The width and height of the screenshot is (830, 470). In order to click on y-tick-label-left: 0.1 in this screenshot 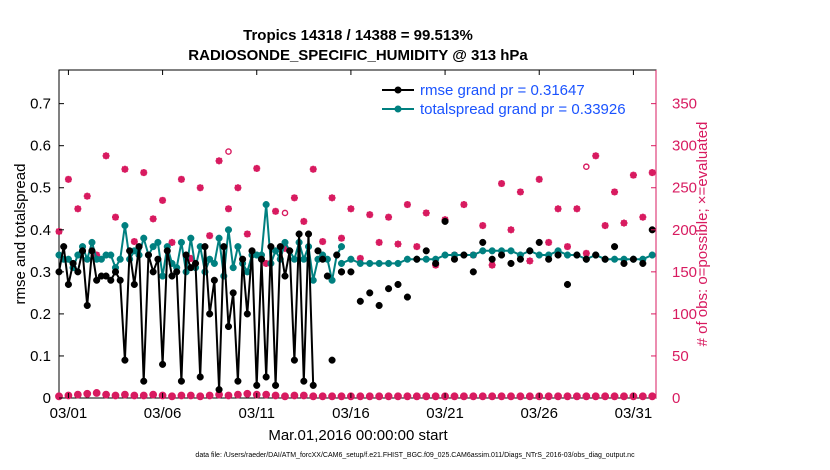, I will do `click(40, 356)`.